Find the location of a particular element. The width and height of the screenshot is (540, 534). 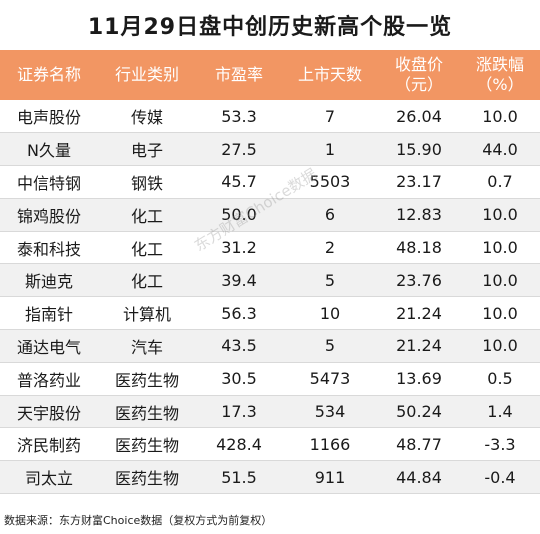

listing-days-cell: 911 is located at coordinates (330, 477).